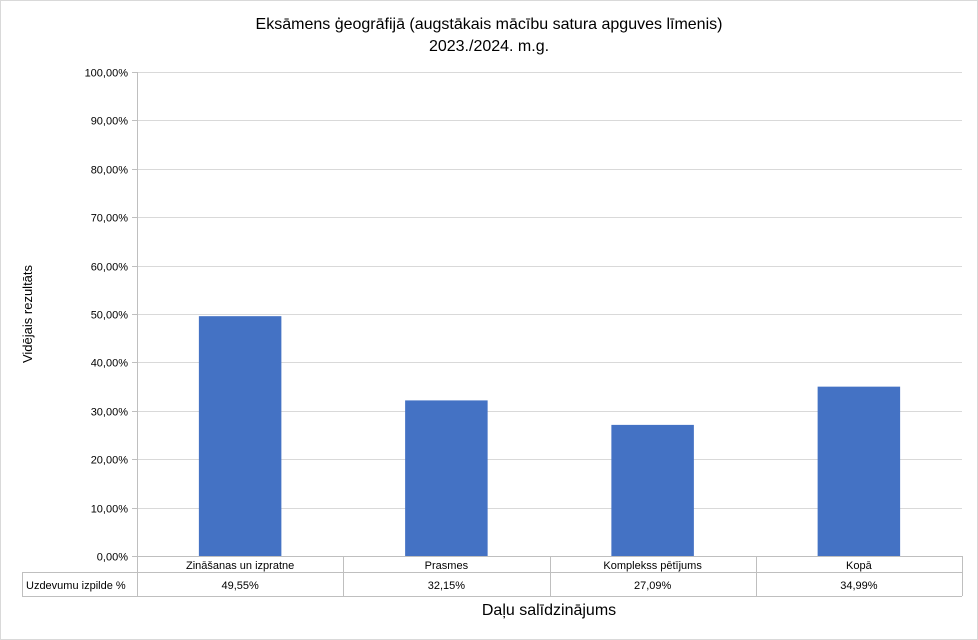 The height and width of the screenshot is (640, 978). What do you see at coordinates (110, 219) in the screenshot?
I see `y-tick-label: 70,00%` at bounding box center [110, 219].